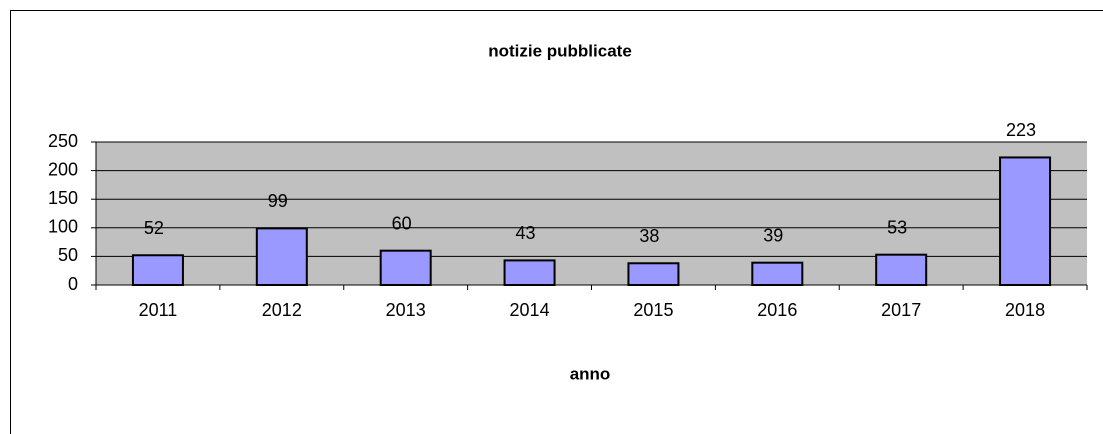  What do you see at coordinates (1021, 130) in the screenshot?
I see `data-label: 223` at bounding box center [1021, 130].